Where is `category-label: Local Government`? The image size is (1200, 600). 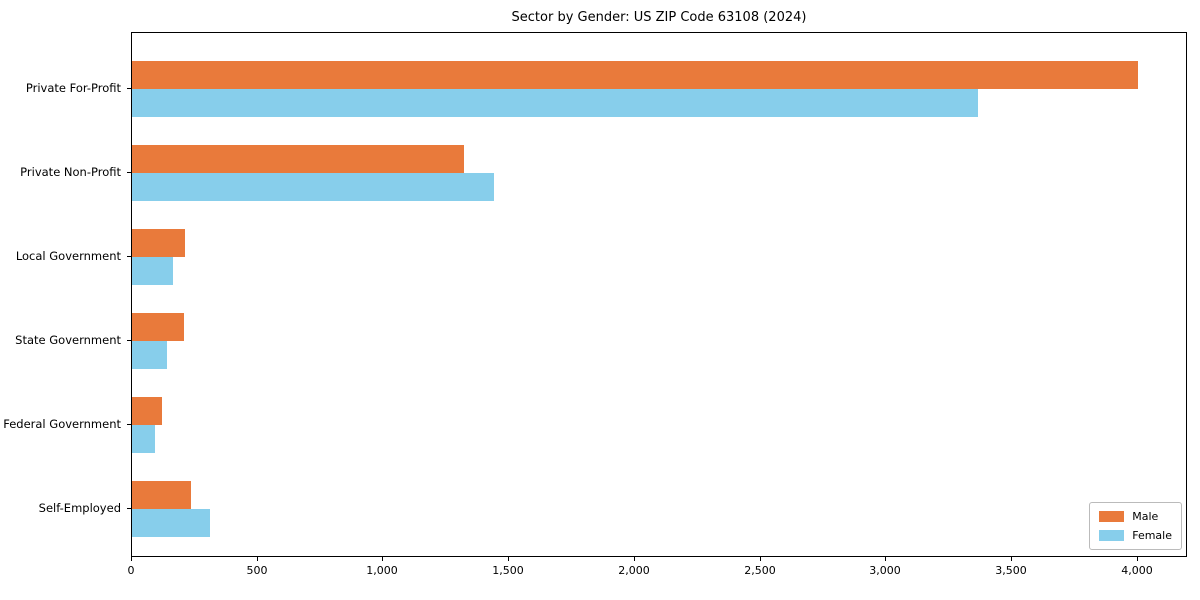
category-label: Local Government is located at coordinates (68, 256).